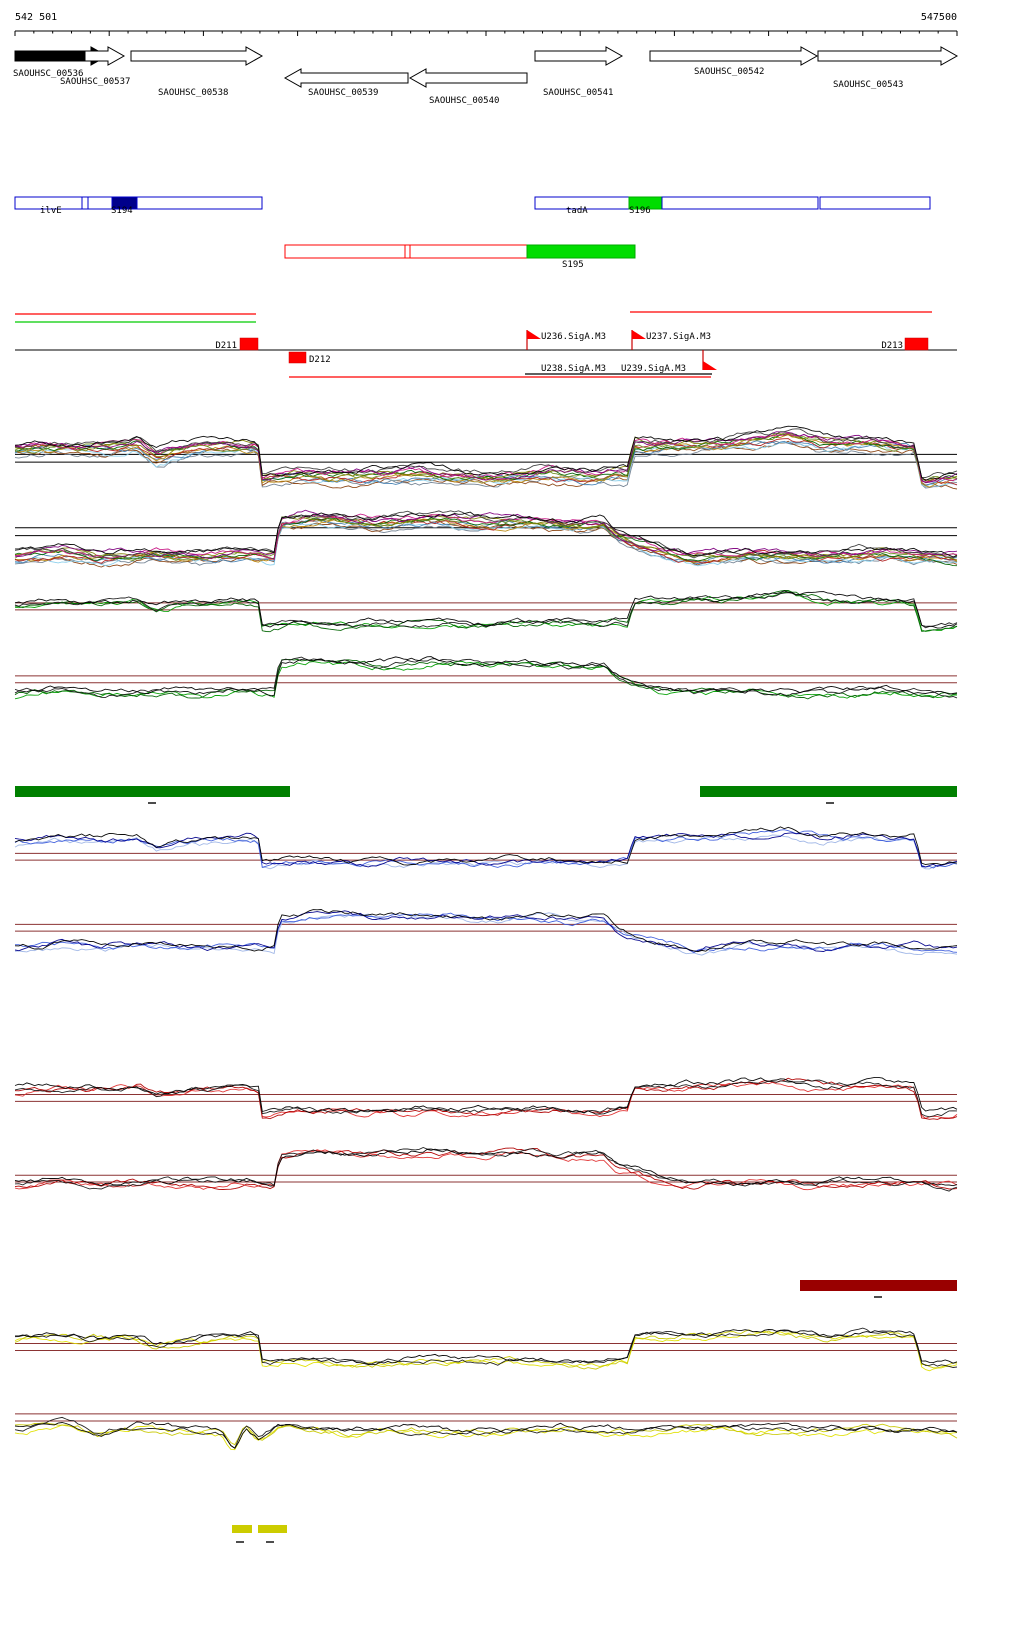  Describe the element at coordinates (48, 74) in the screenshot. I see `gene-label: SAOUHSC_00536` at that location.